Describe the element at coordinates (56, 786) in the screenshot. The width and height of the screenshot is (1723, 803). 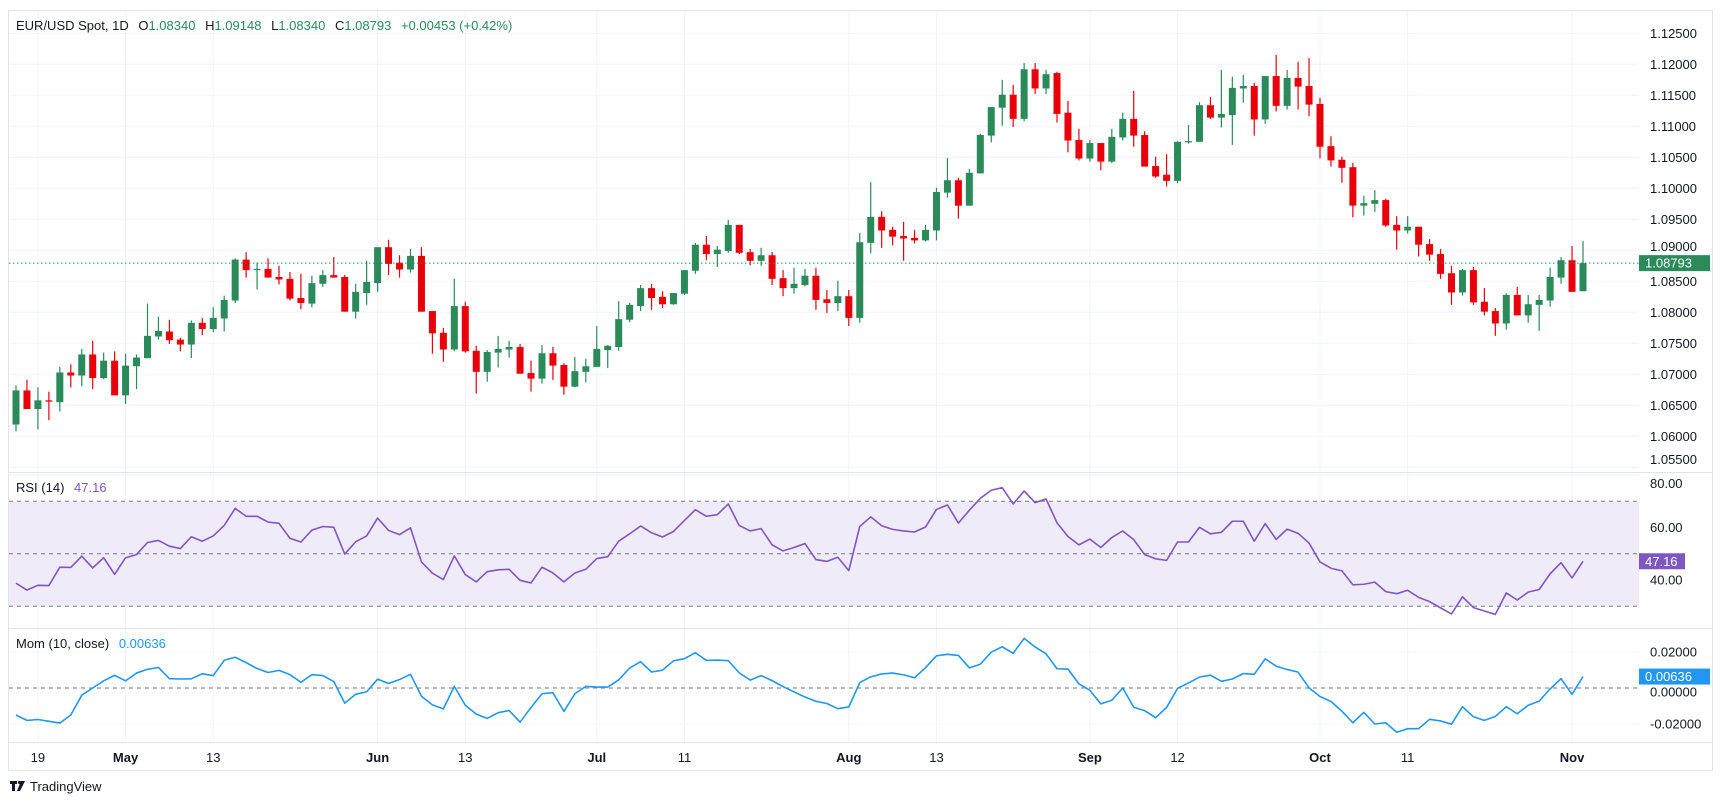
I see `tradingview-logo: TradingView` at that location.